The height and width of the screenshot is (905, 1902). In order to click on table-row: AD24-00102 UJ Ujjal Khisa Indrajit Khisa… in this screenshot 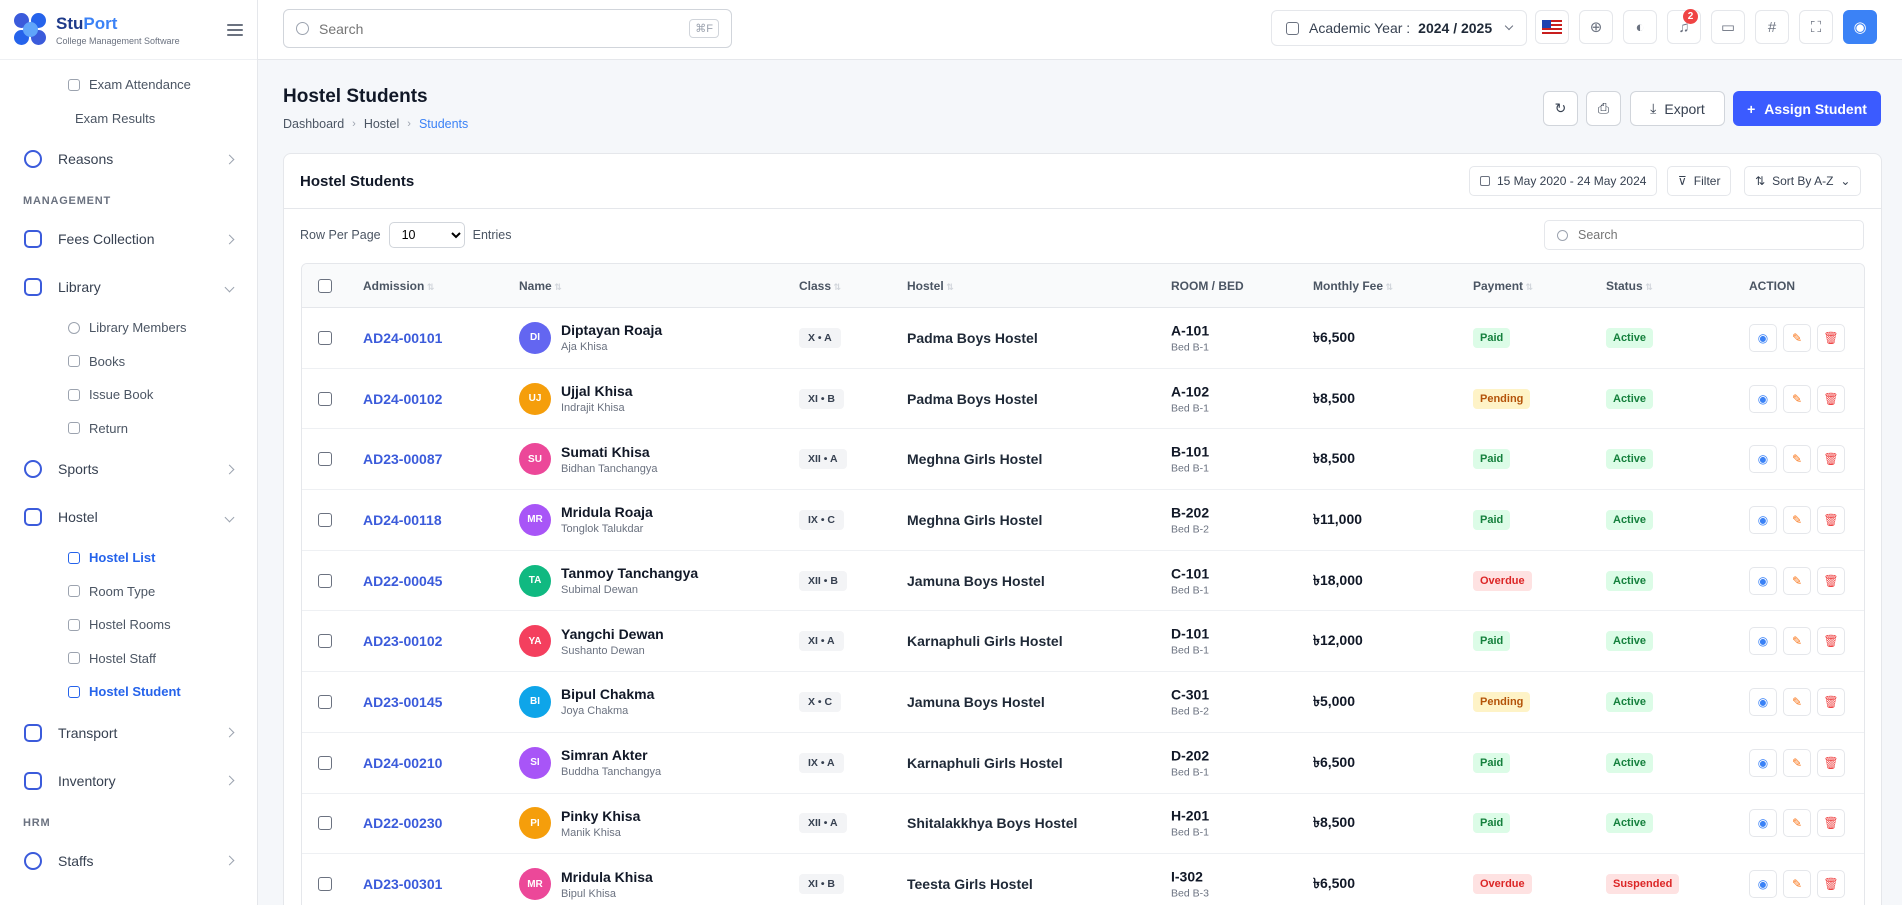, I will do `click(1083, 399)`.